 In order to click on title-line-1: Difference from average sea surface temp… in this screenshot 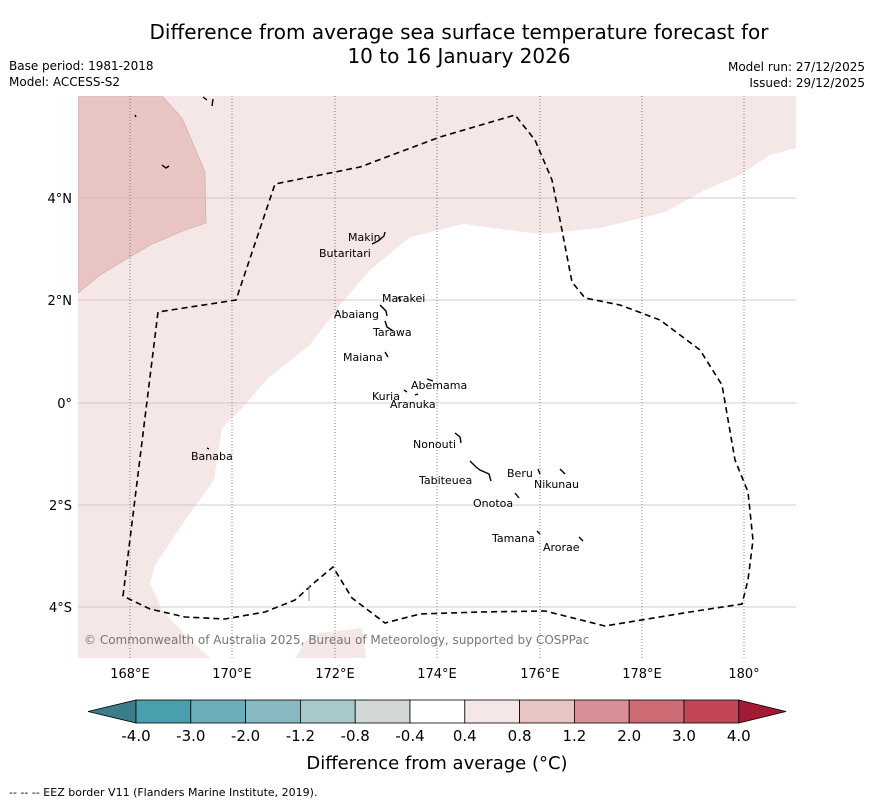, I will do `click(459, 32)`.